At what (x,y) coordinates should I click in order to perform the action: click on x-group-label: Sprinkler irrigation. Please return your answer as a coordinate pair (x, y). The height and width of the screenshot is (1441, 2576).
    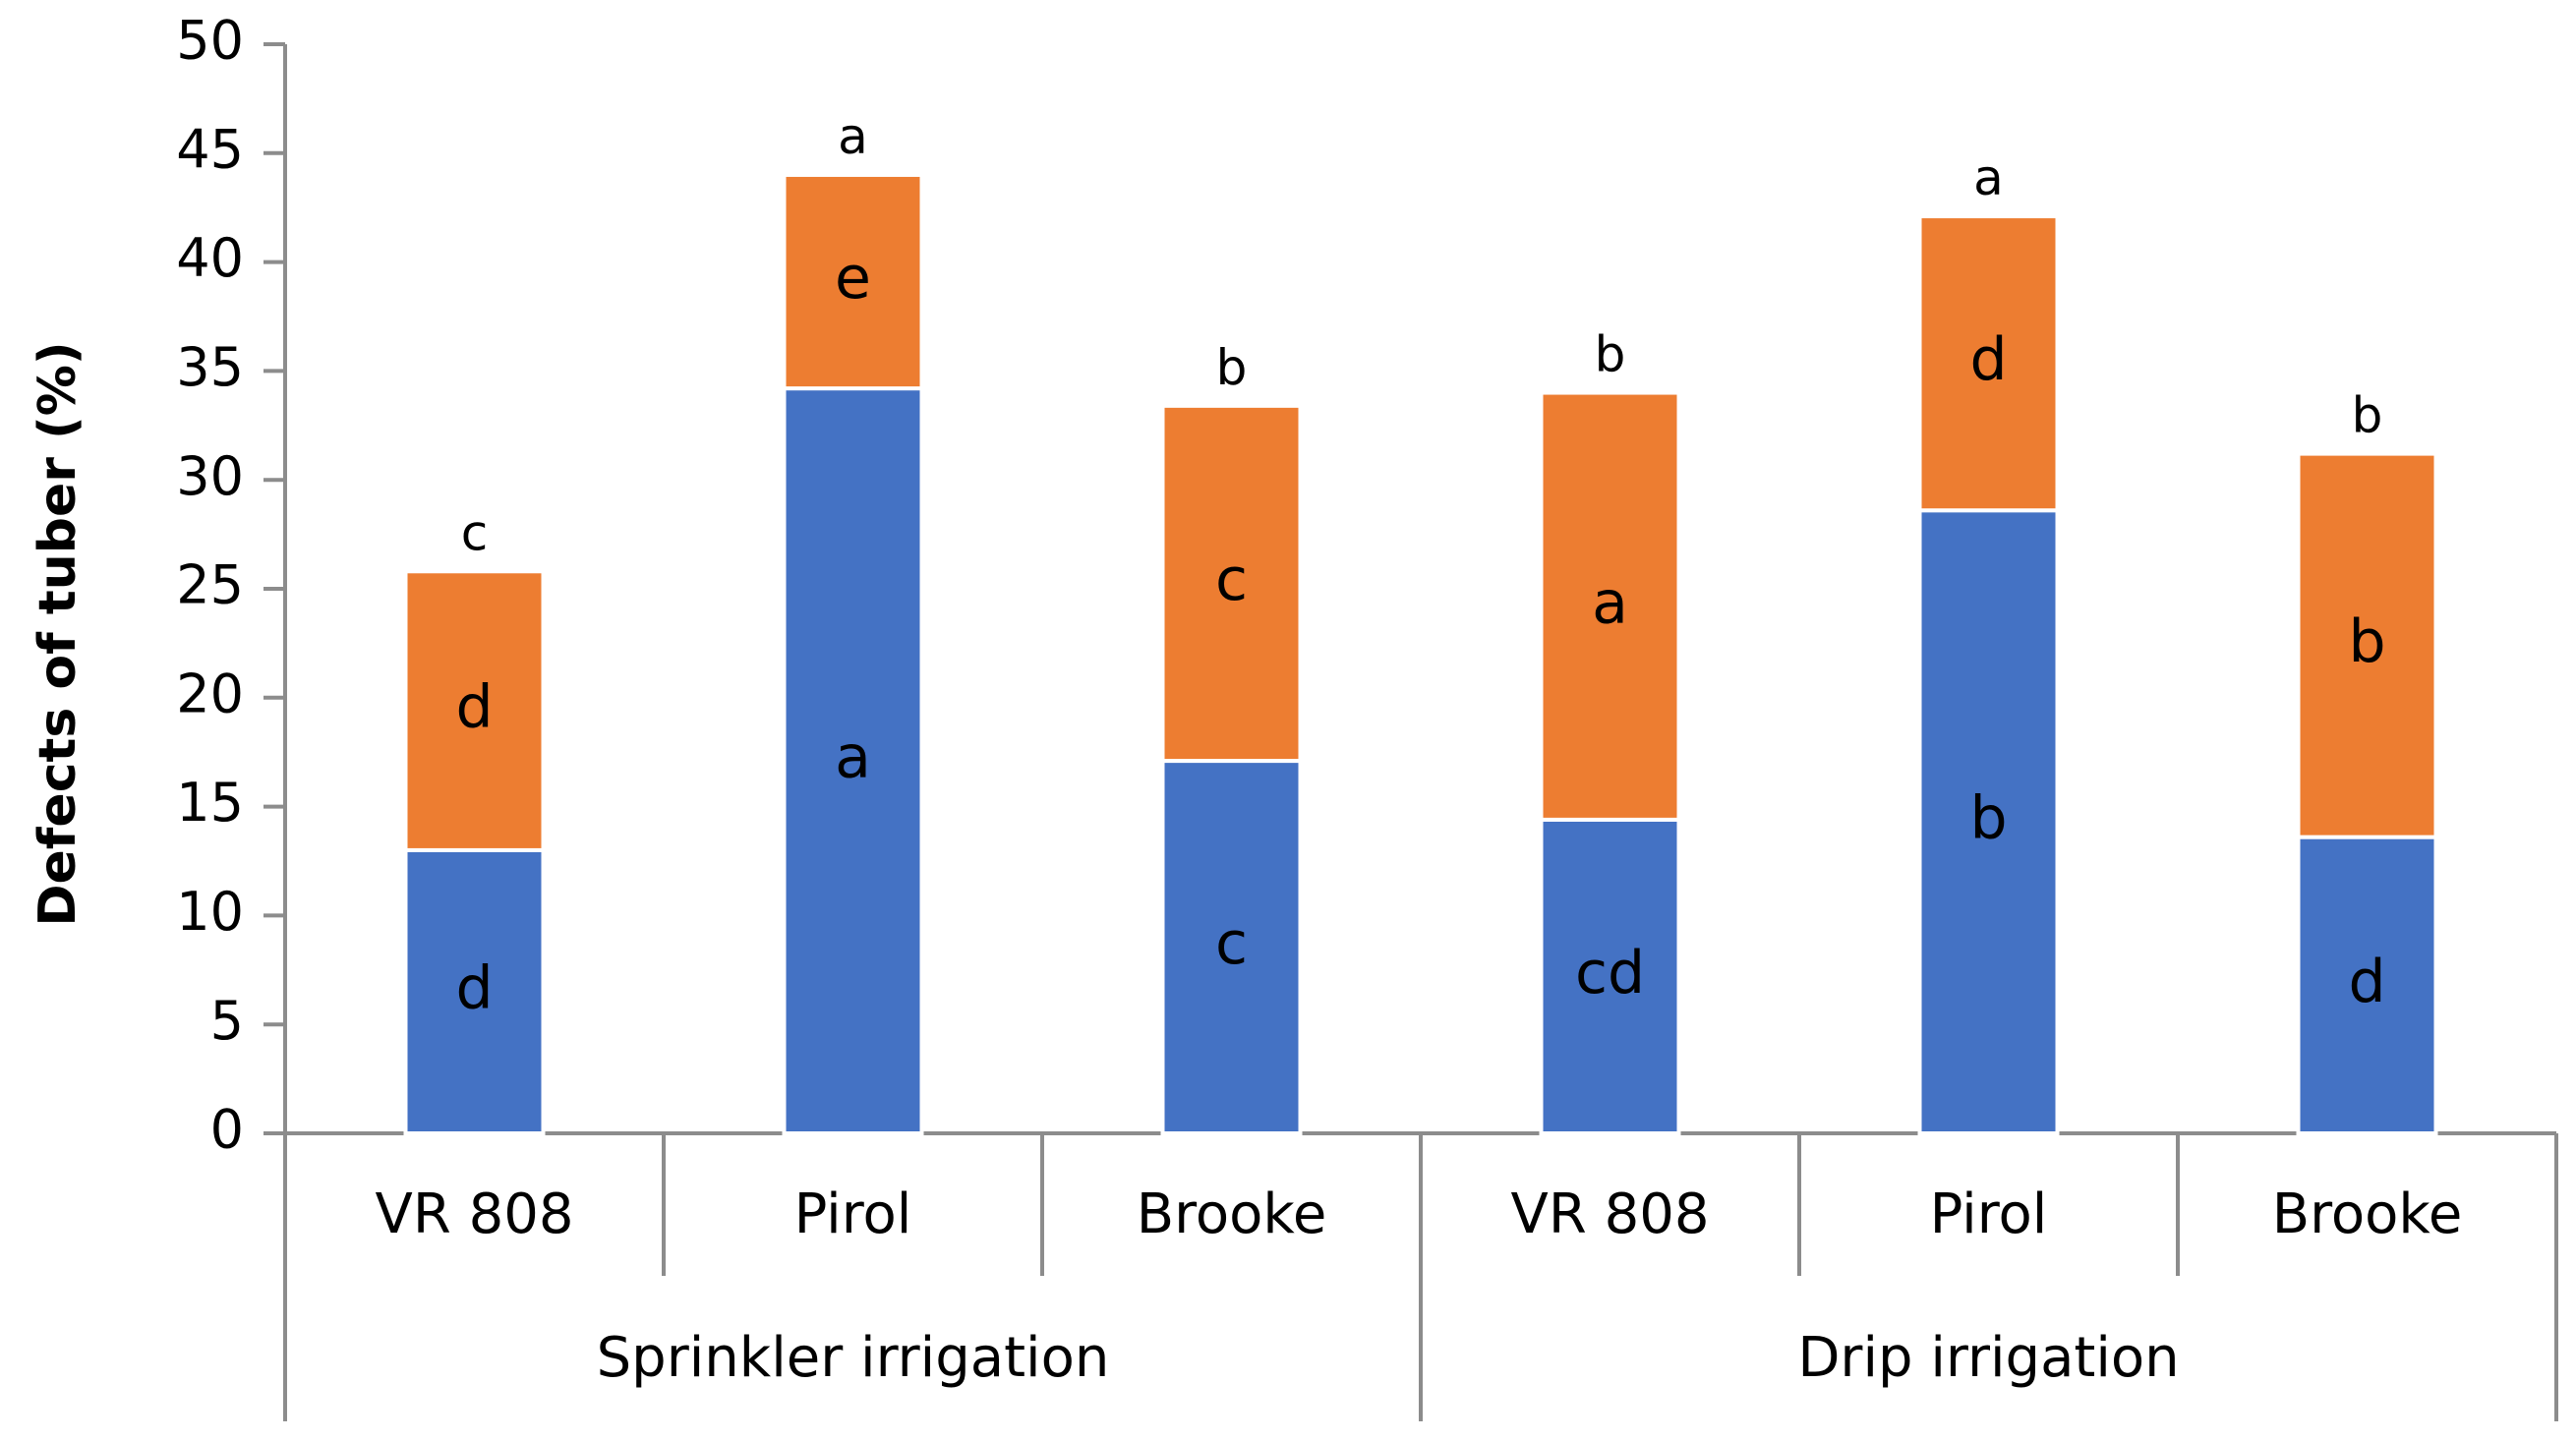
    Looking at the image, I should click on (853, 1358).